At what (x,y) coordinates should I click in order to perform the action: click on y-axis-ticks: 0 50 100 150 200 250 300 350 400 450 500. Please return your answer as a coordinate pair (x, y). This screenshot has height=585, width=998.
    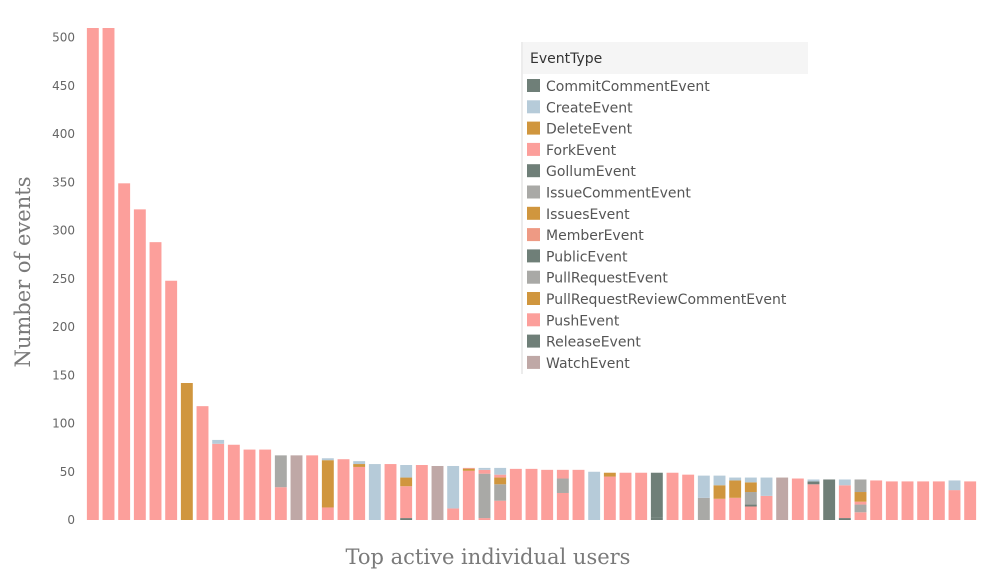
    Looking at the image, I should click on (63, 279).